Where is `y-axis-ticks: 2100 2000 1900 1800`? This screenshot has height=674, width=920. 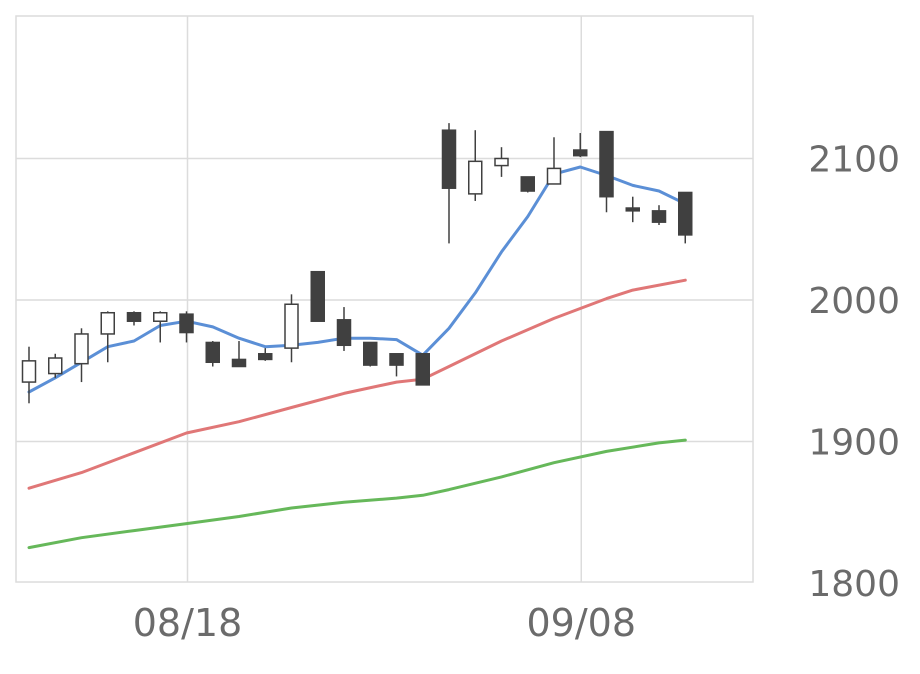
y-axis-ticks: 2100 2000 1900 1800 is located at coordinates (854, 373).